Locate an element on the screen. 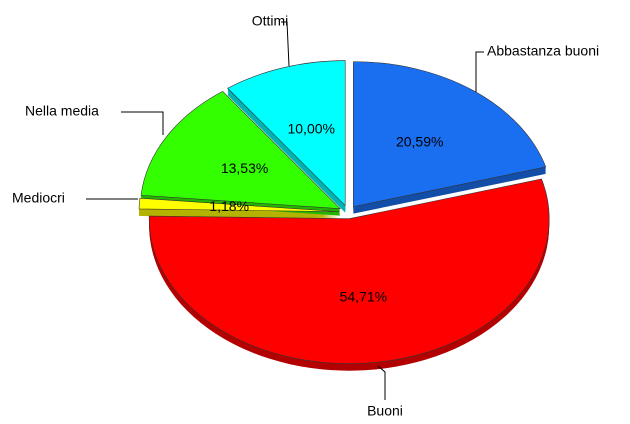  category-label: Mediocri is located at coordinates (38, 198).